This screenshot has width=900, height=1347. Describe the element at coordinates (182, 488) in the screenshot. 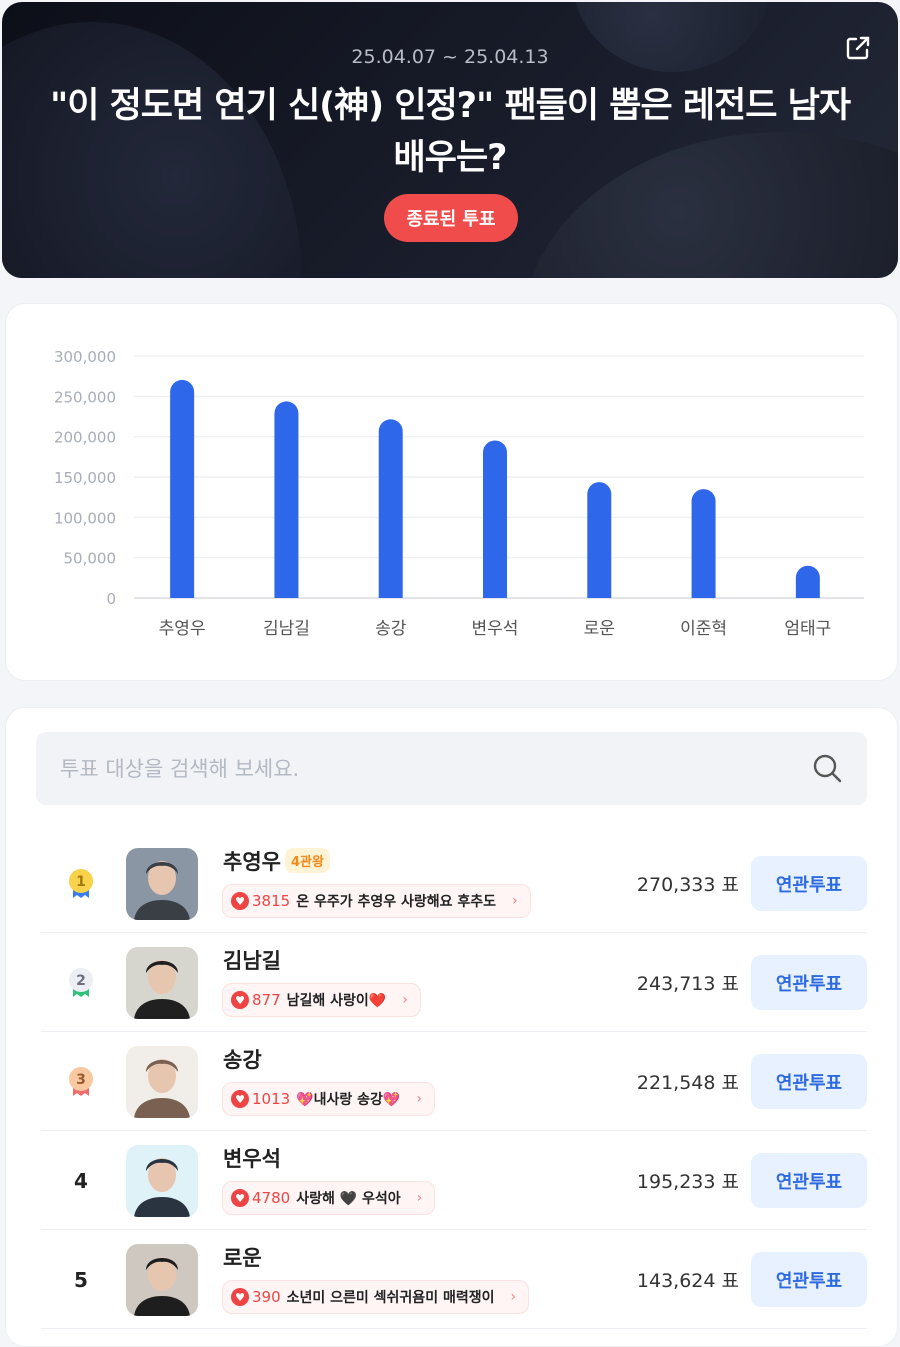

I see `bar-추영우` at that location.